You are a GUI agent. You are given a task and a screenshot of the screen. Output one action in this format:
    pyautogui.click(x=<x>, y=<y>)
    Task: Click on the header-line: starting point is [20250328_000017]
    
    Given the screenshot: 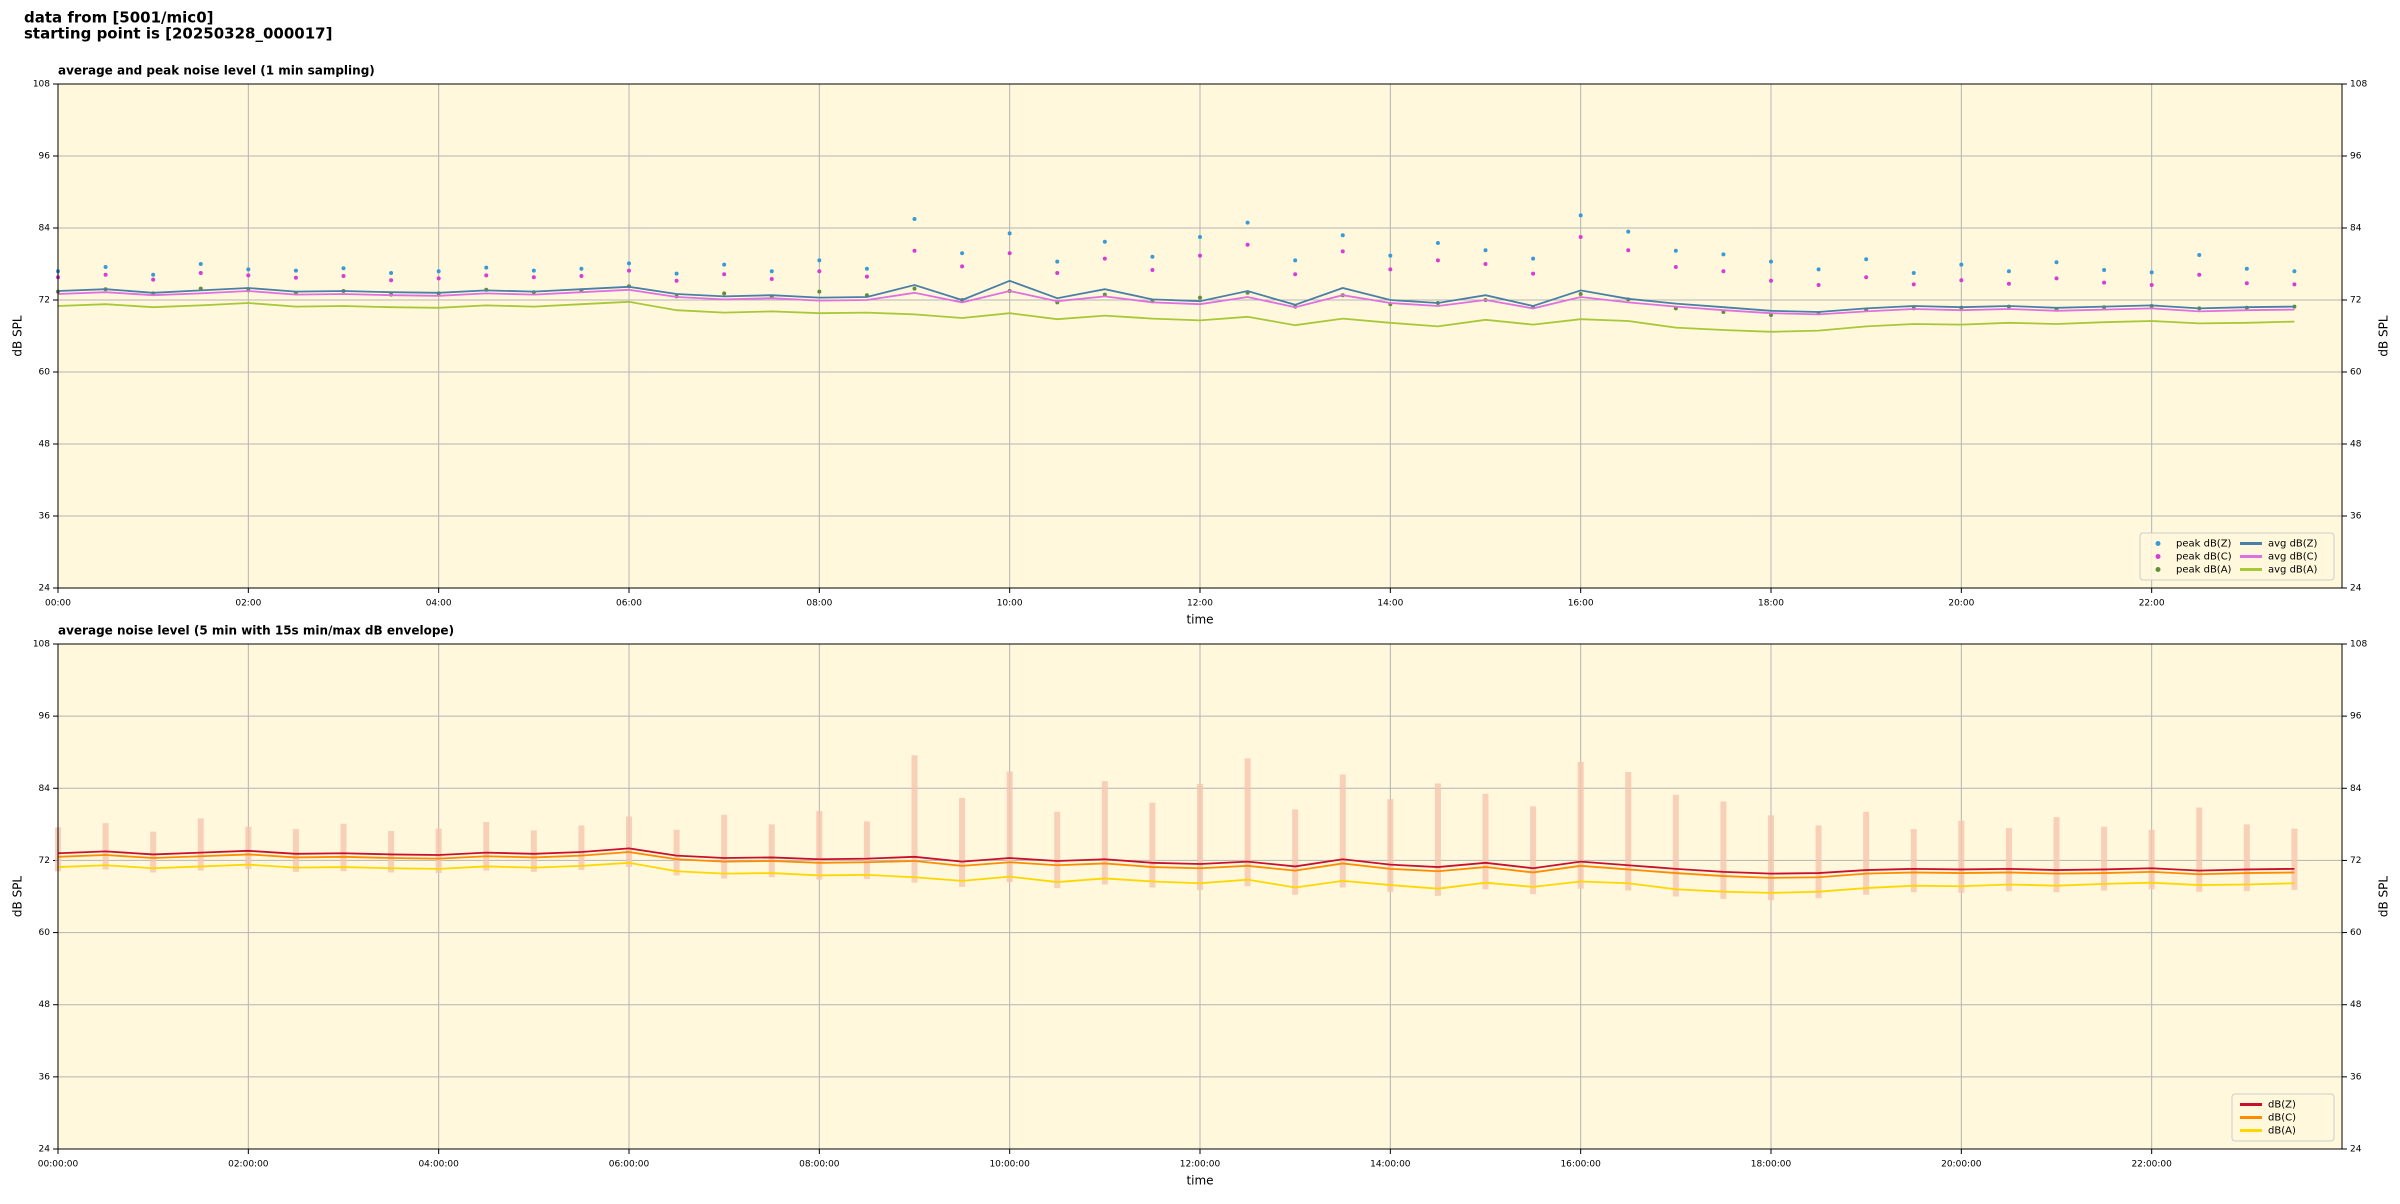 What is the action you would take?
    pyautogui.click(x=178, y=34)
    